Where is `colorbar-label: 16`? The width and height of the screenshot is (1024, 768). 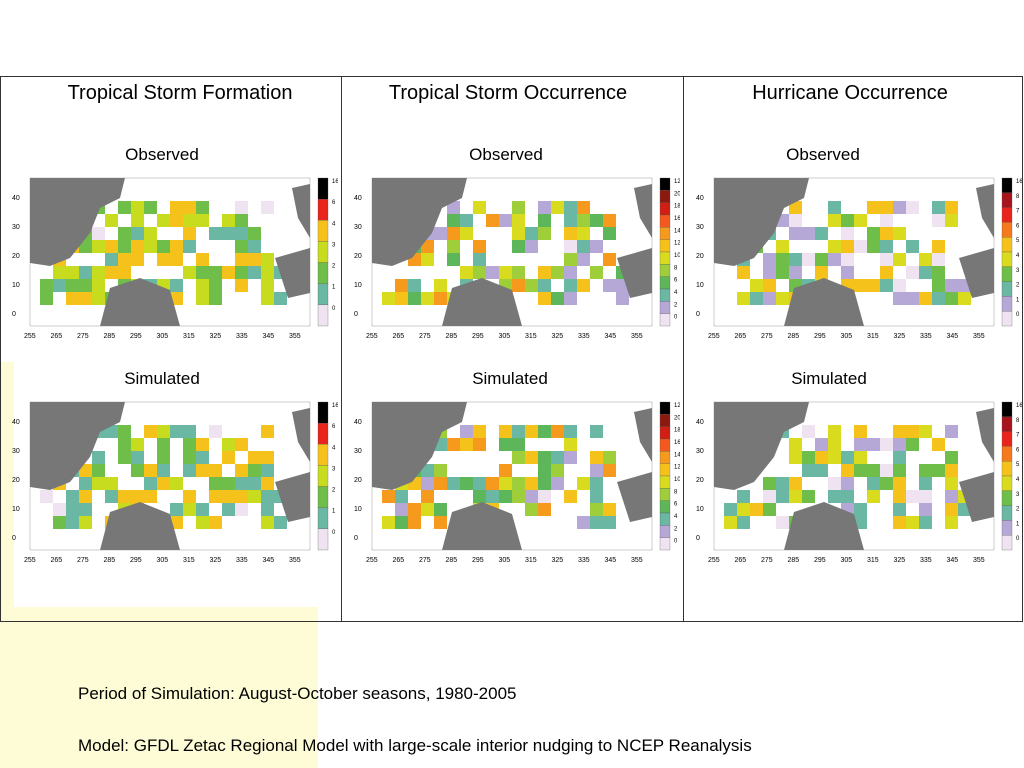
colorbar-label: 16 is located at coordinates (1019, 182).